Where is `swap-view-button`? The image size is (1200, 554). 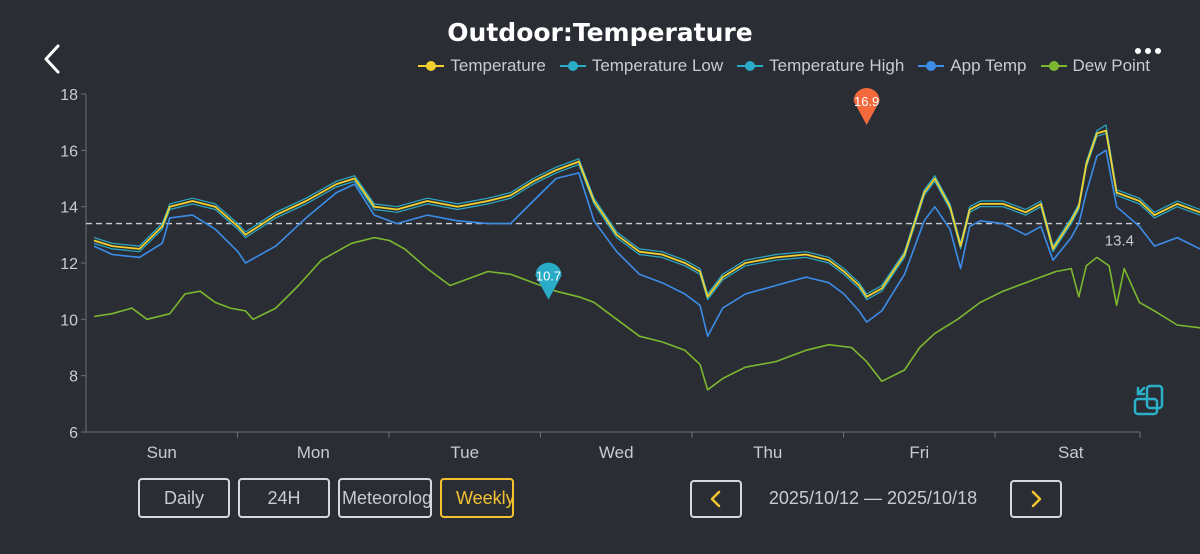
swap-view-button is located at coordinates (1152, 400).